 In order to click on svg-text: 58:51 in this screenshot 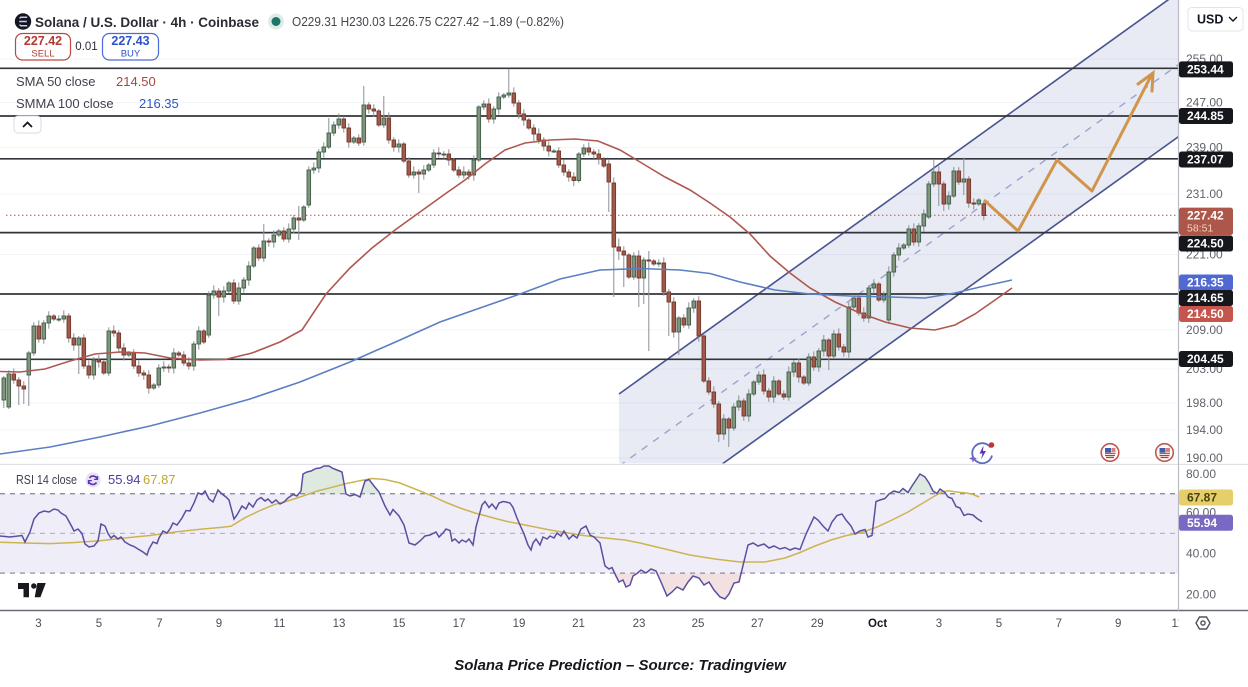, I will do `click(1200, 228)`.